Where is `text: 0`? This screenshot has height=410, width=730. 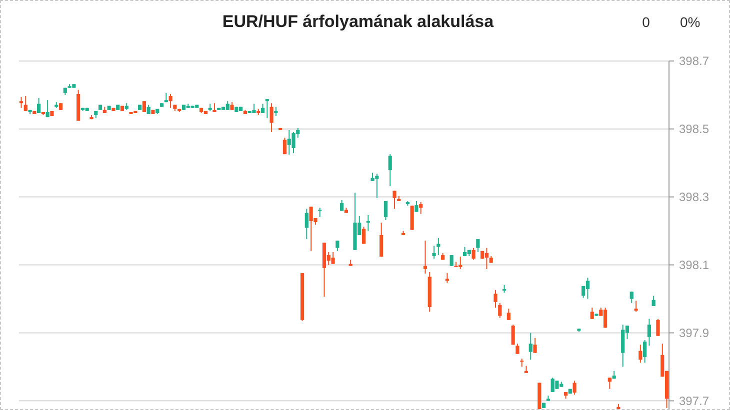
text: 0 is located at coordinates (646, 22).